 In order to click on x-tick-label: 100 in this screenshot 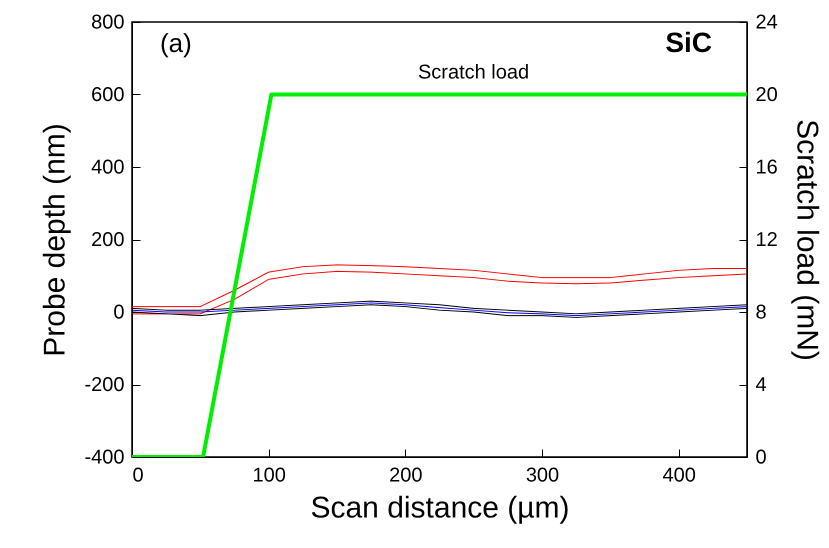, I will do `click(269, 475)`.